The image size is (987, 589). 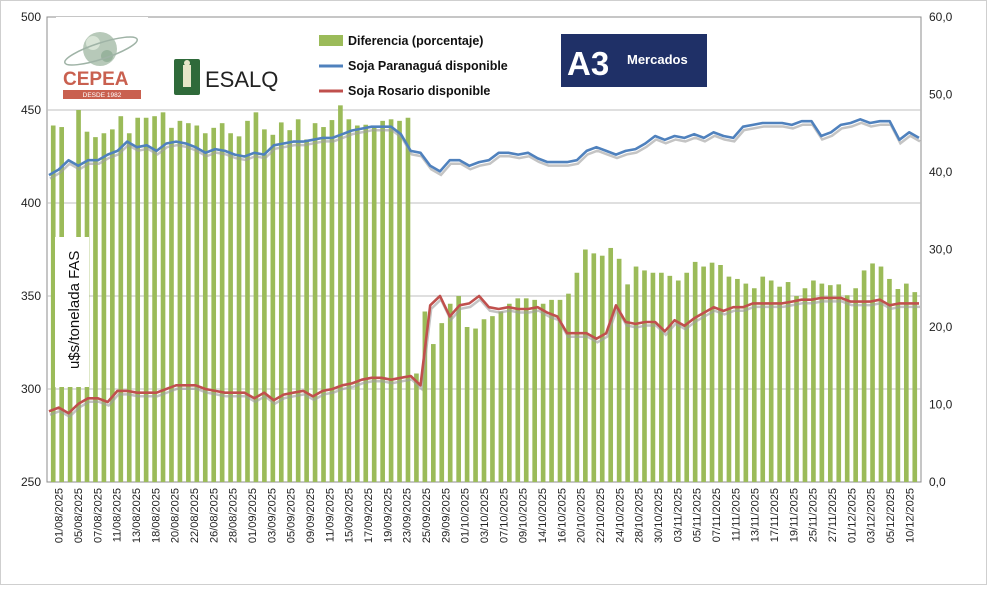 I want to click on y-label-background, so click(x=72, y=312).